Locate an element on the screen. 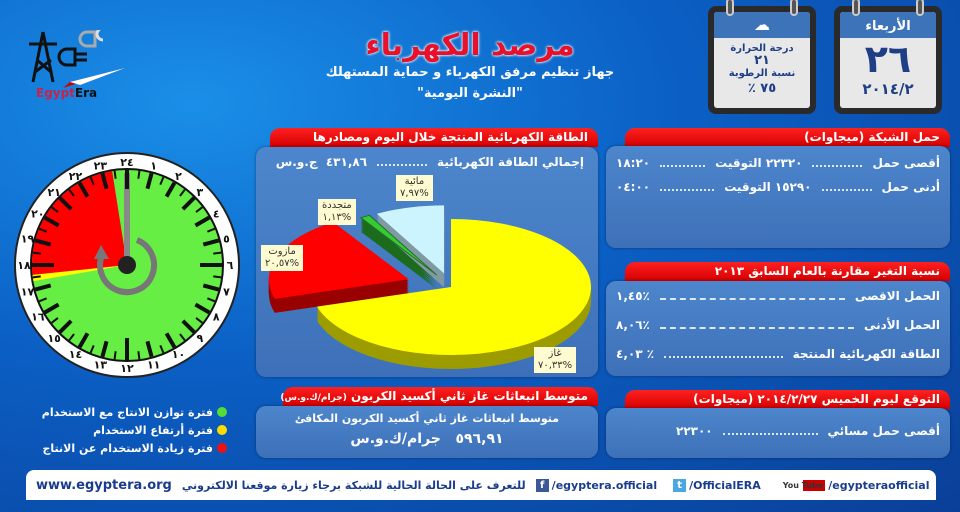  youtube-handle: /egypteraofficial is located at coordinates (879, 485).